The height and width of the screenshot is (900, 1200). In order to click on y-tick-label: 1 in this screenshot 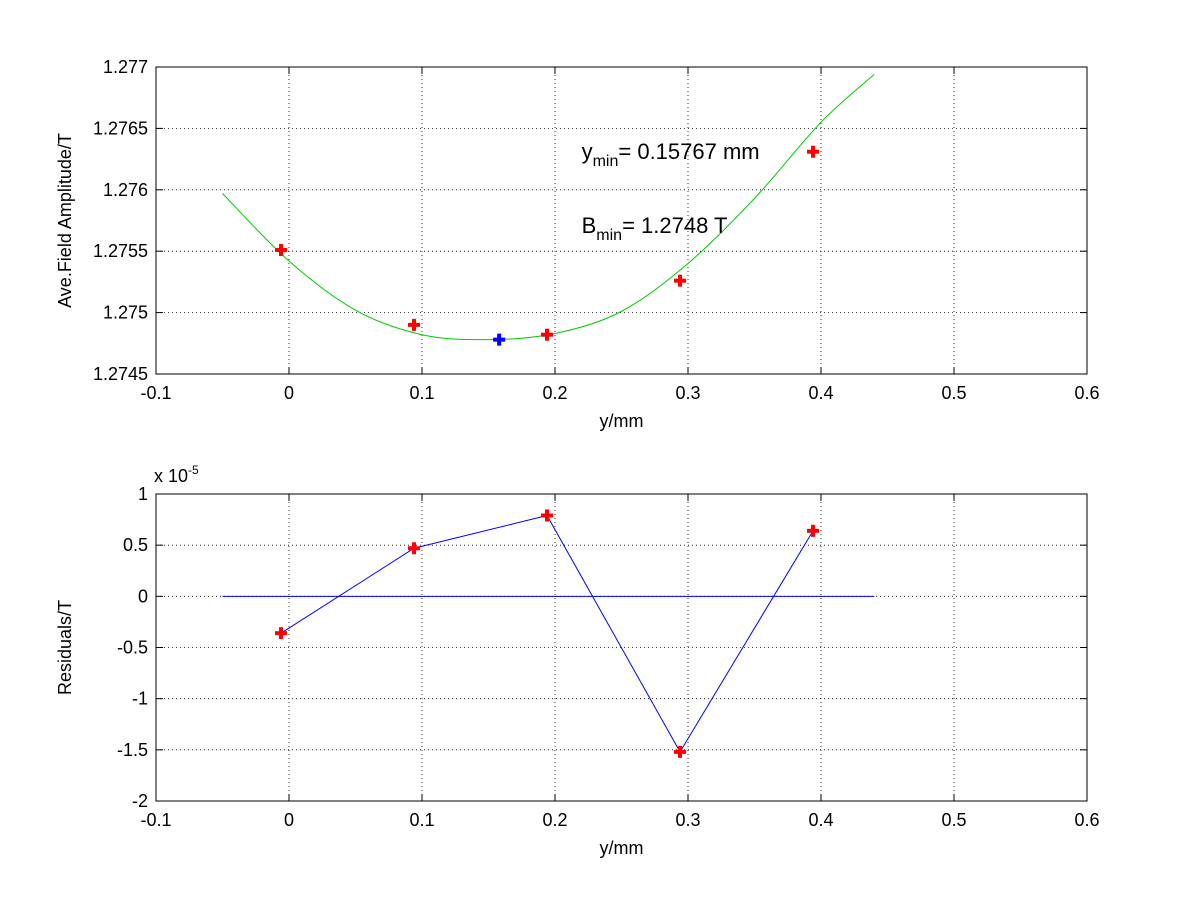, I will do `click(143, 494)`.